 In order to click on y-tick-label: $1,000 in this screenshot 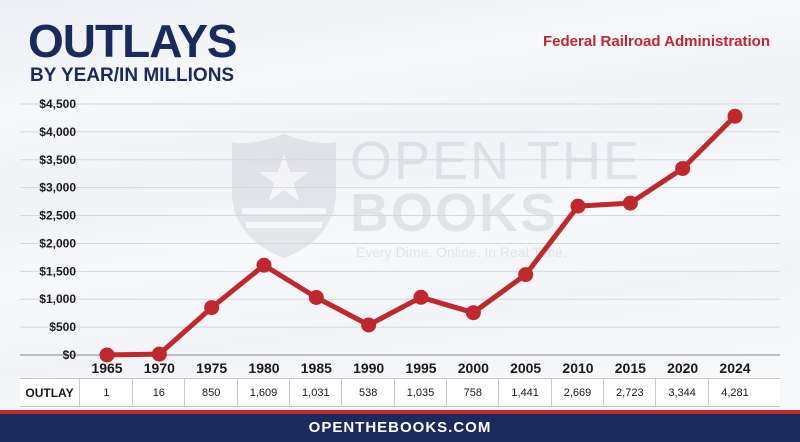, I will do `click(57, 299)`.